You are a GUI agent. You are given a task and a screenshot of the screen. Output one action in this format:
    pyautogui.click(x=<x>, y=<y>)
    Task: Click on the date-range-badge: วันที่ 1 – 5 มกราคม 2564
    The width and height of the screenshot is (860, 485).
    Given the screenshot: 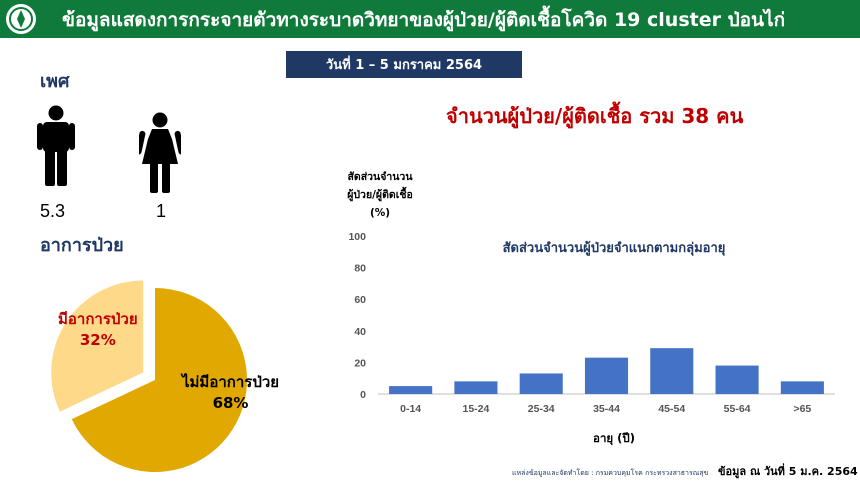 What is the action you would take?
    pyautogui.click(x=404, y=64)
    